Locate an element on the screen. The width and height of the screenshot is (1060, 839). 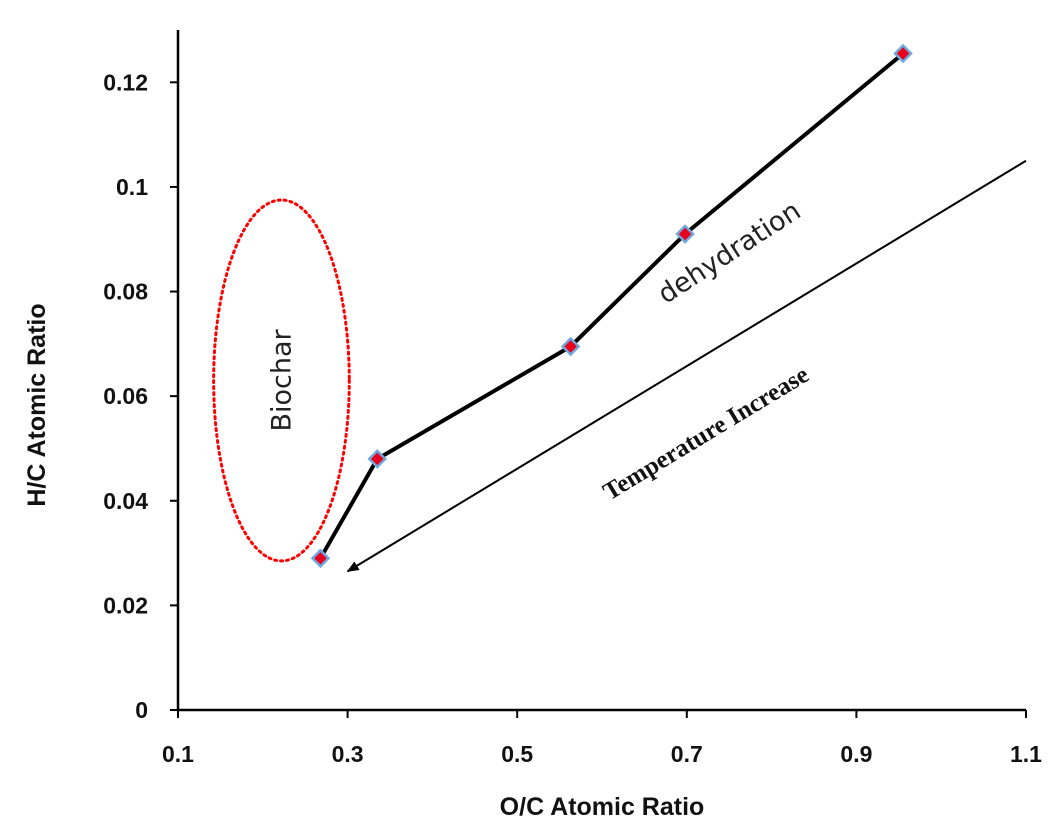
y-tick-label: 0.04 is located at coordinates (125, 501).